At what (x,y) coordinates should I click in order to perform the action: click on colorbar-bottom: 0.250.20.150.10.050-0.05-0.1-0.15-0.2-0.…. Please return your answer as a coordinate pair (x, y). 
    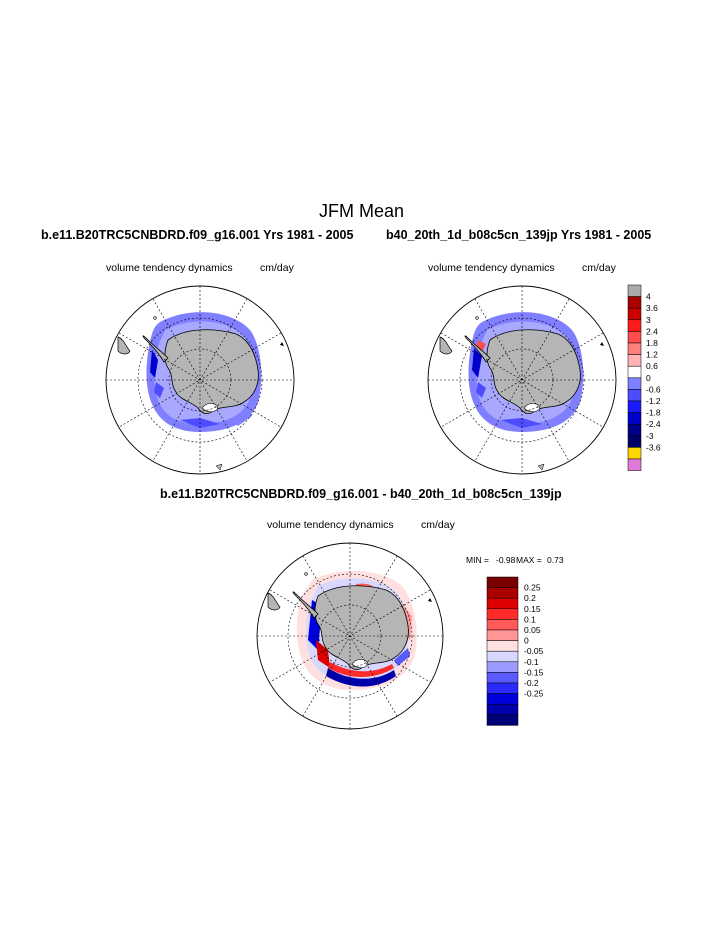
    Looking at the image, I should click on (515, 651).